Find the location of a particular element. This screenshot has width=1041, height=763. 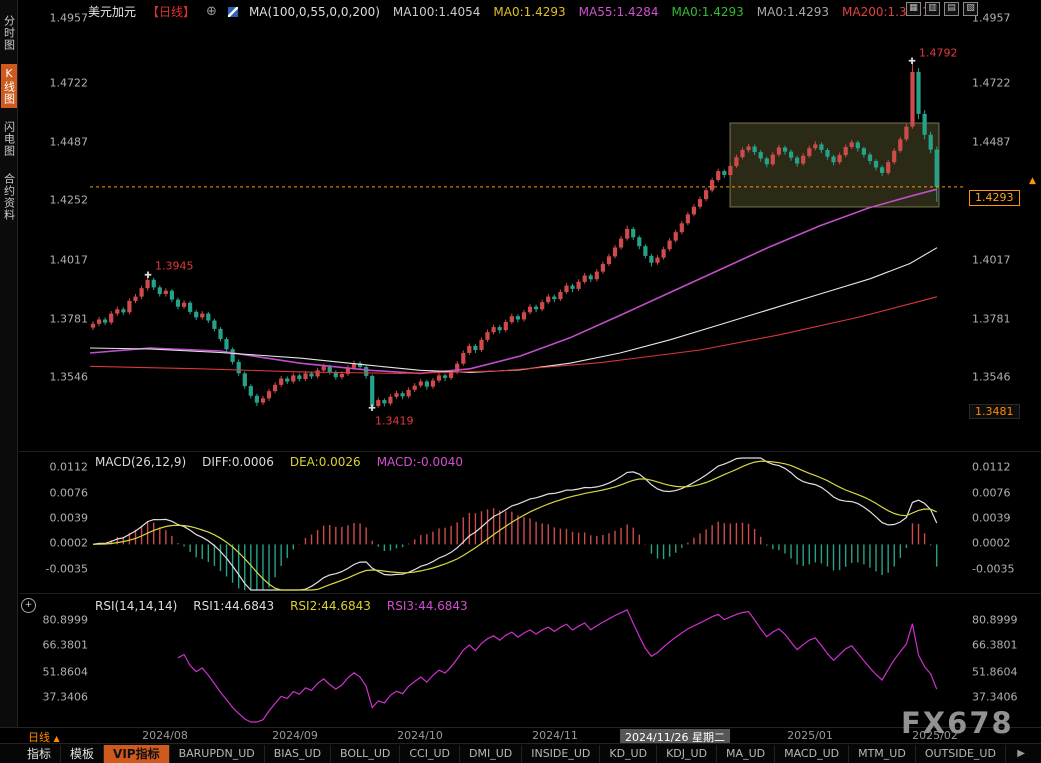

time-axis-label: 2024/08 is located at coordinates (165, 735).